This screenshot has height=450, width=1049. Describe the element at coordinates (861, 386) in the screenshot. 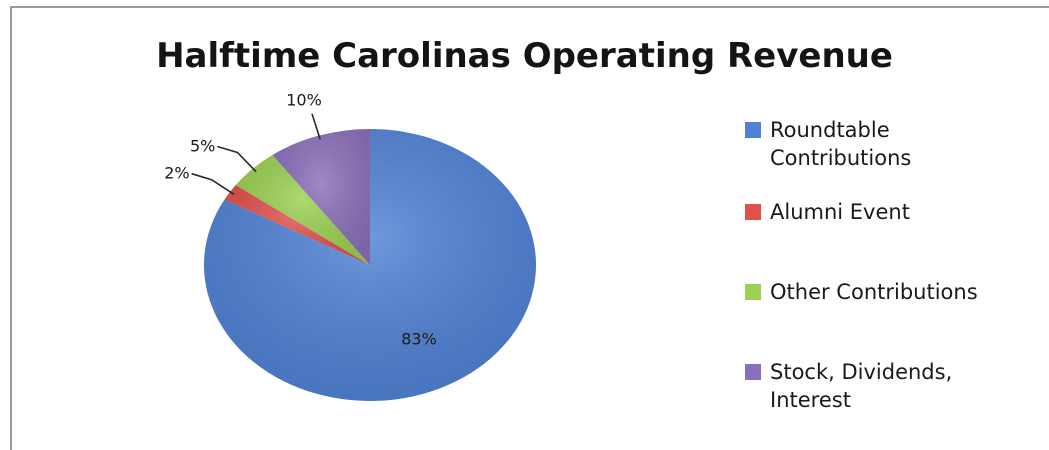

I see `legend-label: Stock, Dividends, Interest` at that location.